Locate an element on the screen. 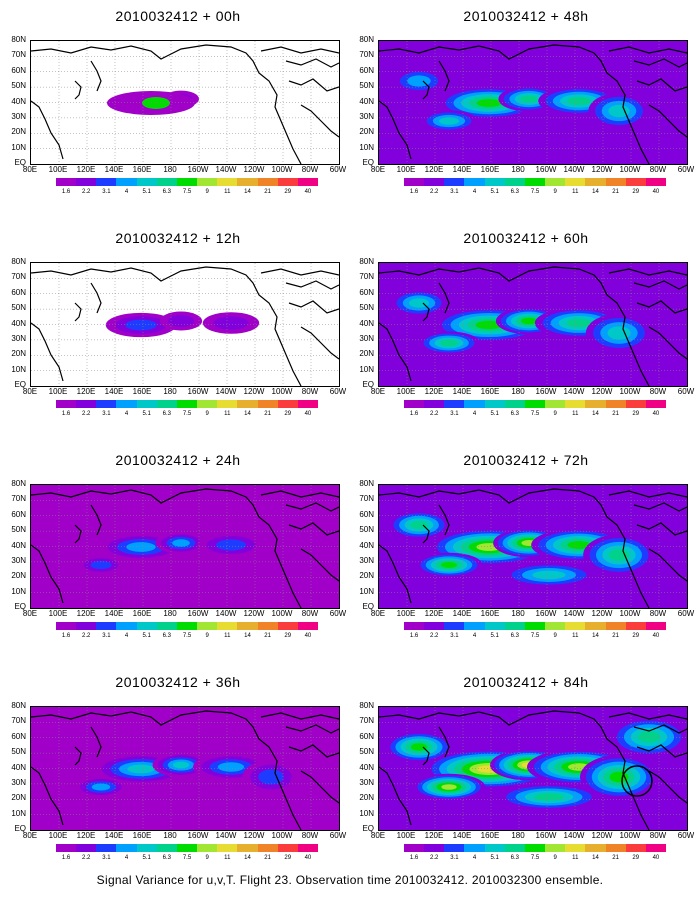  colorbar-label: 5.1 is located at coordinates (146, 192).